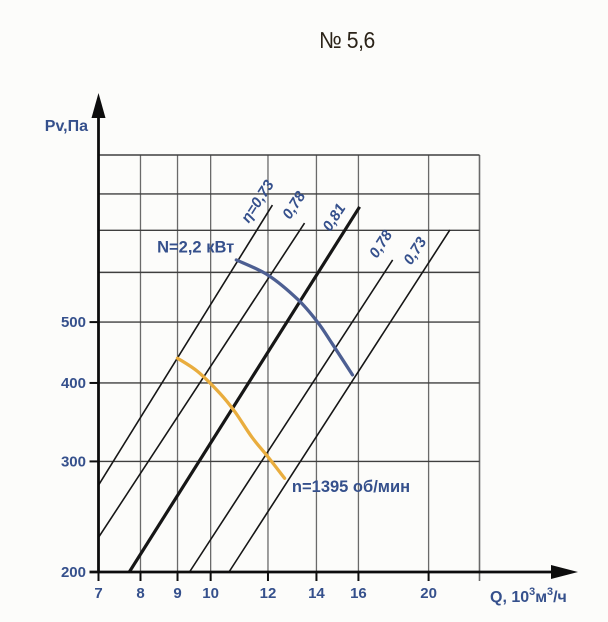  Describe the element at coordinates (268, 593) in the screenshot. I see `x-tick-label: 12` at that location.